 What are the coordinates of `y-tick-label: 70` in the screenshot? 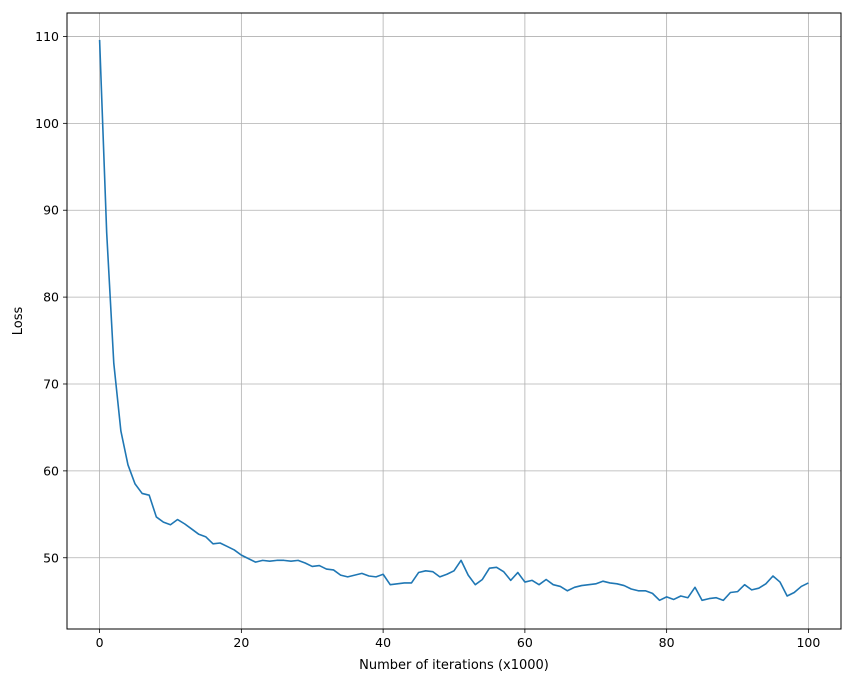 It's located at (51, 383).